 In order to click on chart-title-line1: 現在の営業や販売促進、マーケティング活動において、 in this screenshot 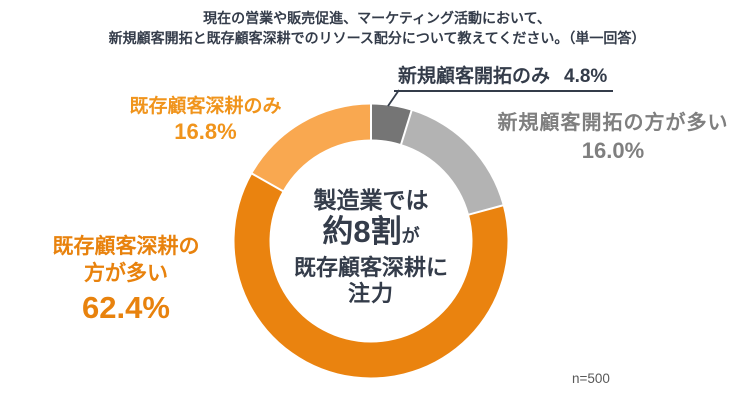, I will do `click(377, 18)`.